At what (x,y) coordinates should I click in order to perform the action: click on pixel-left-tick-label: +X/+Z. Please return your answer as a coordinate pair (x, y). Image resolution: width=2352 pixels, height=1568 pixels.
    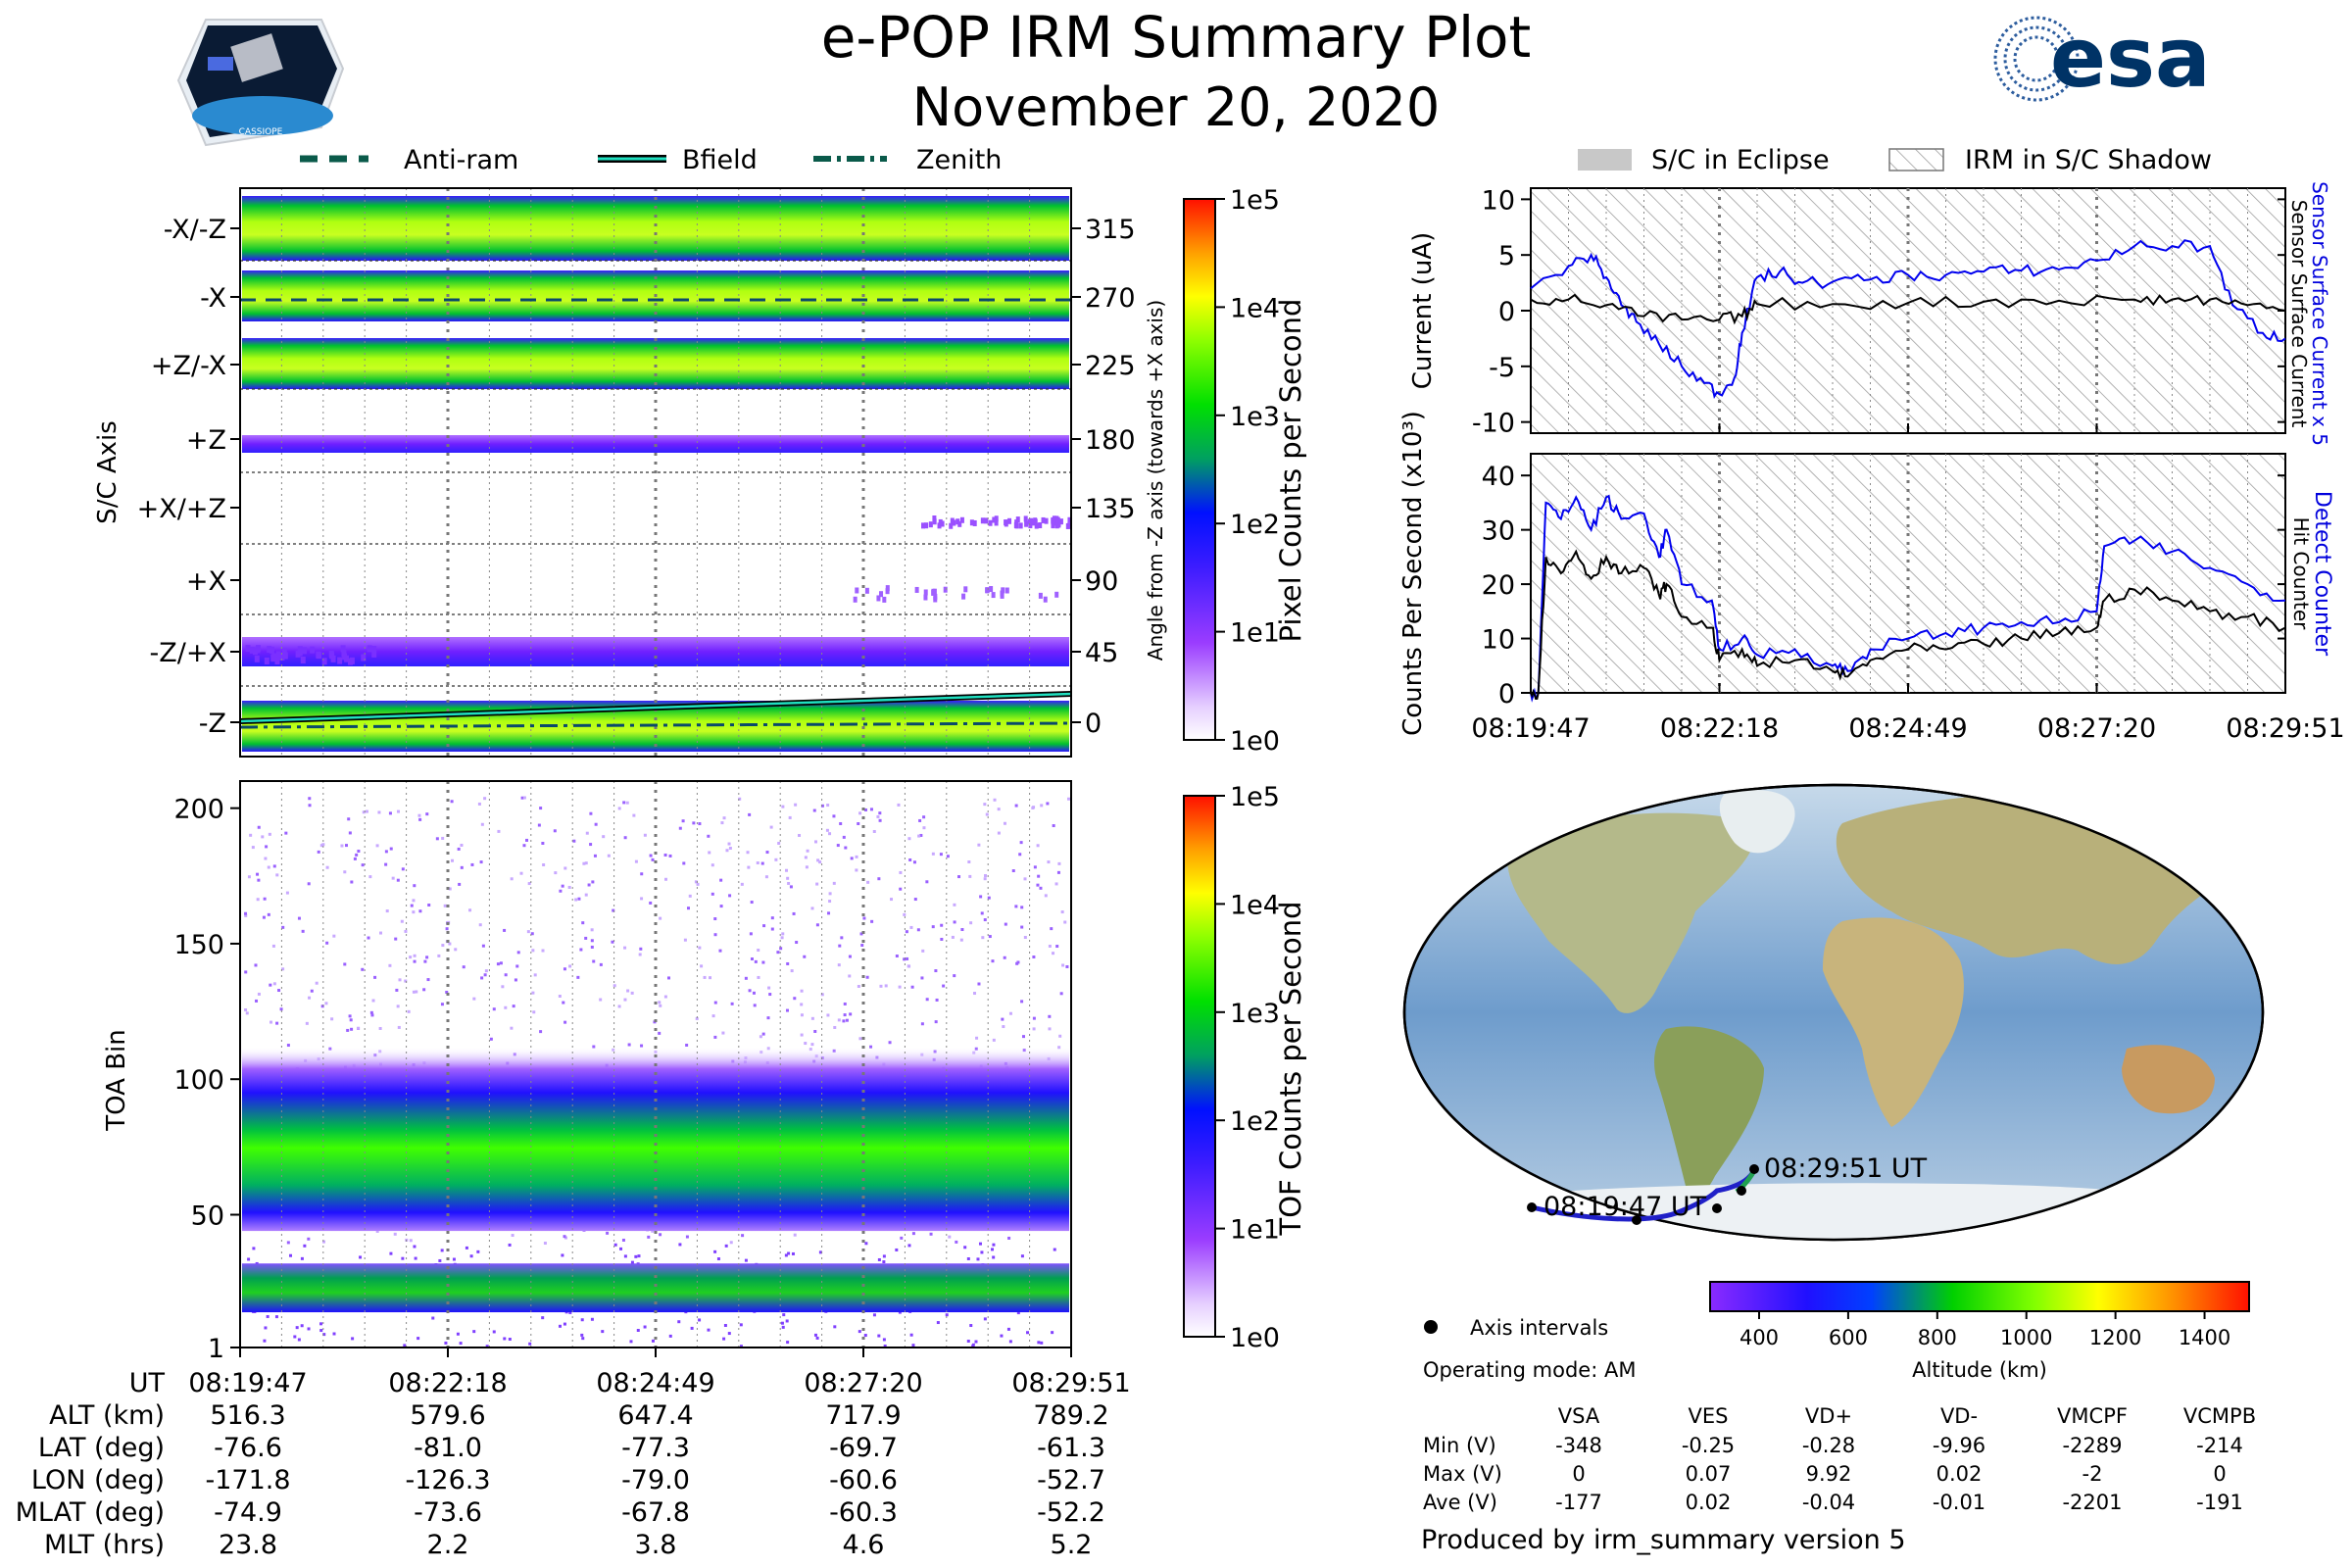
    Looking at the image, I should click on (181, 509).